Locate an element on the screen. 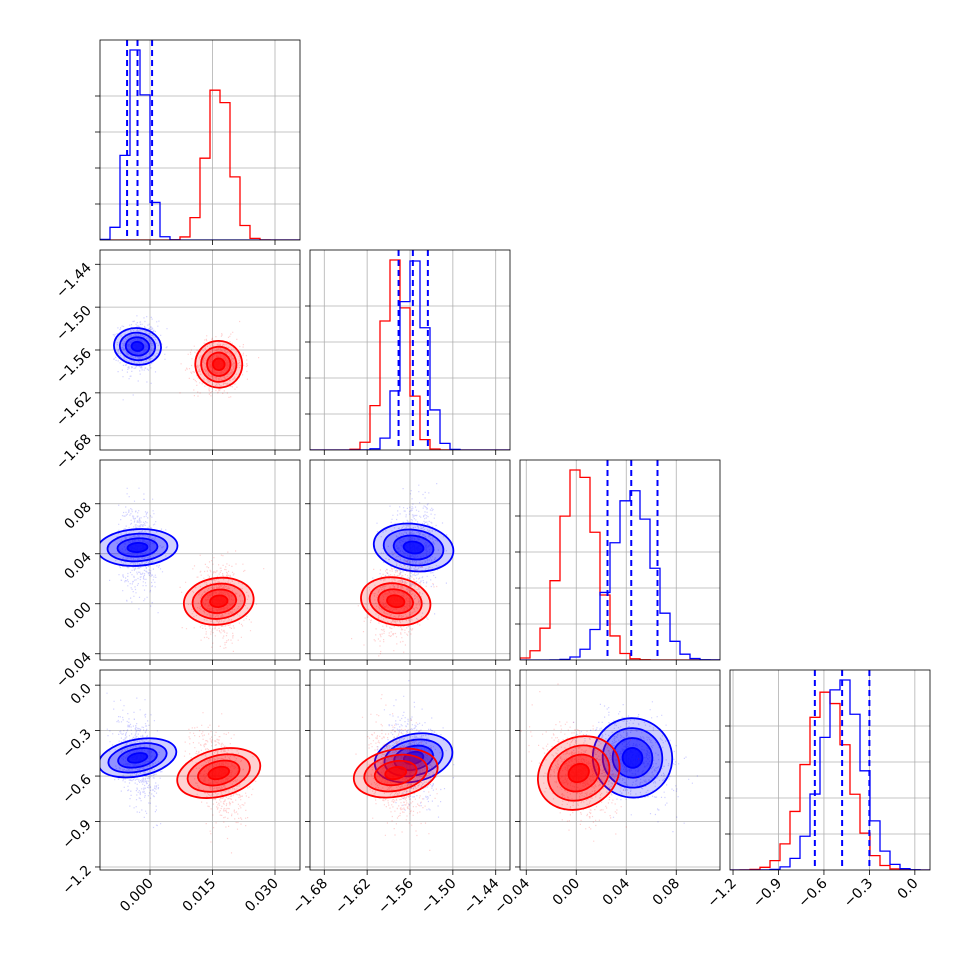  y-tick-label: −1.62 is located at coordinates (74, 409).